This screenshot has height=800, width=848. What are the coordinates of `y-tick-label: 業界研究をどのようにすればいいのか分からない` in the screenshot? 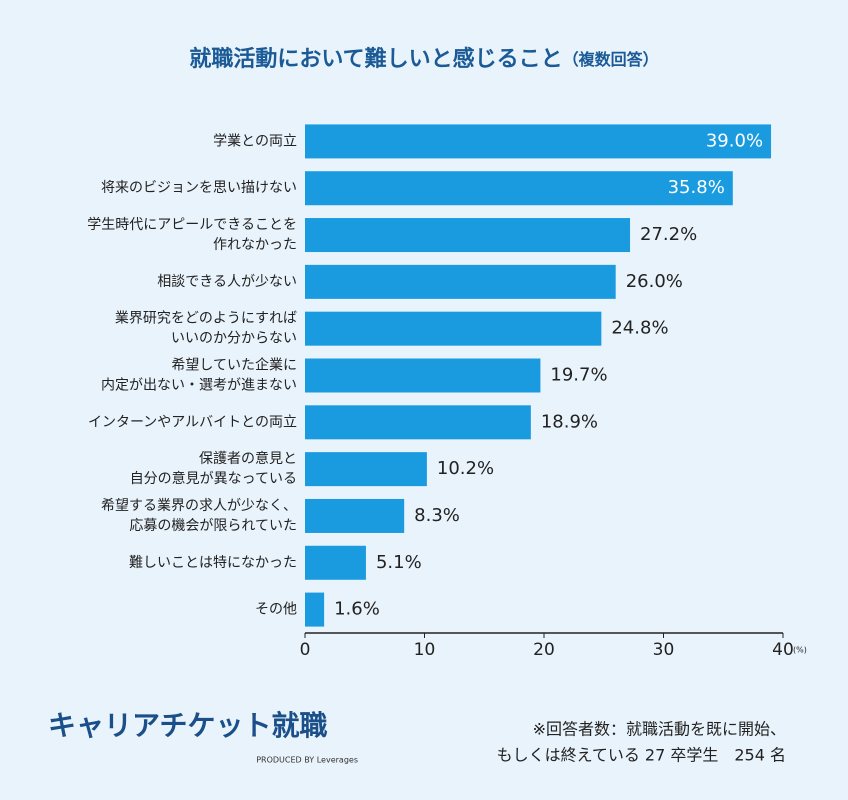 It's located at (206, 329).